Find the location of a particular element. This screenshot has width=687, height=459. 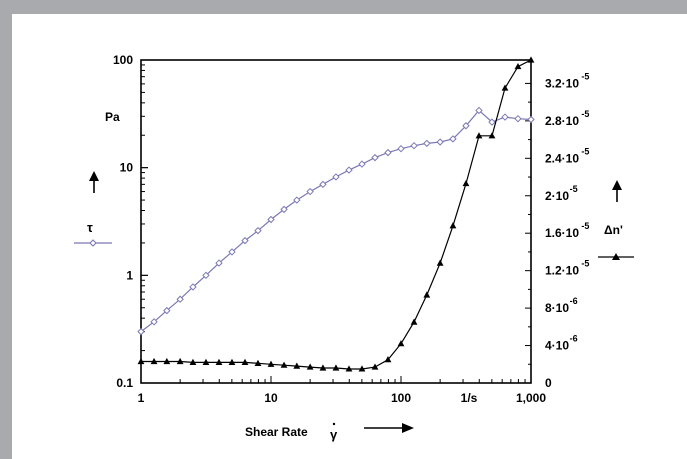

left-axis: 0.1 1 10 100 is located at coordinates (130, 221).